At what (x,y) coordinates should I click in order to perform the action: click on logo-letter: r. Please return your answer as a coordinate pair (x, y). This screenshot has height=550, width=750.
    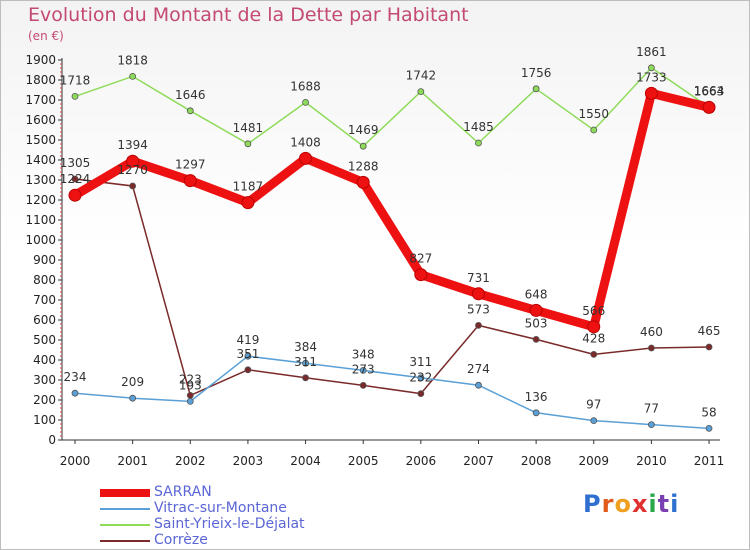
    Looking at the image, I should click on (608, 504).